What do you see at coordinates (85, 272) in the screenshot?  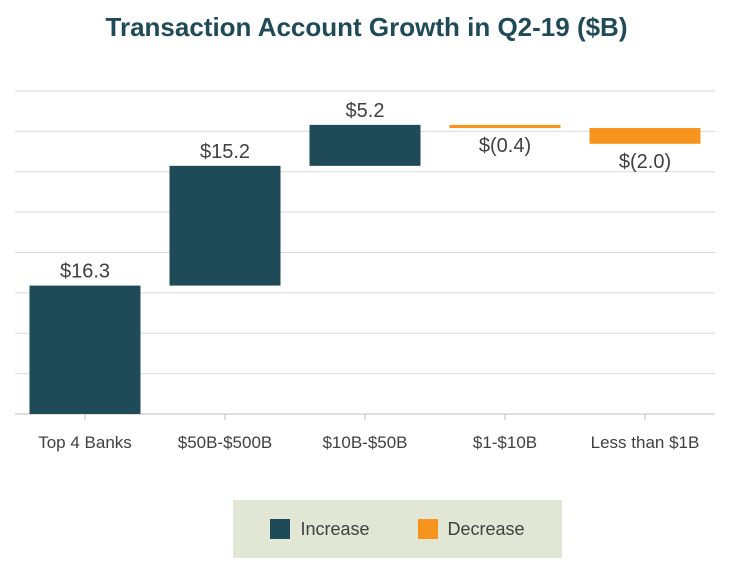 I see `data-label: $16.3` at bounding box center [85, 272].